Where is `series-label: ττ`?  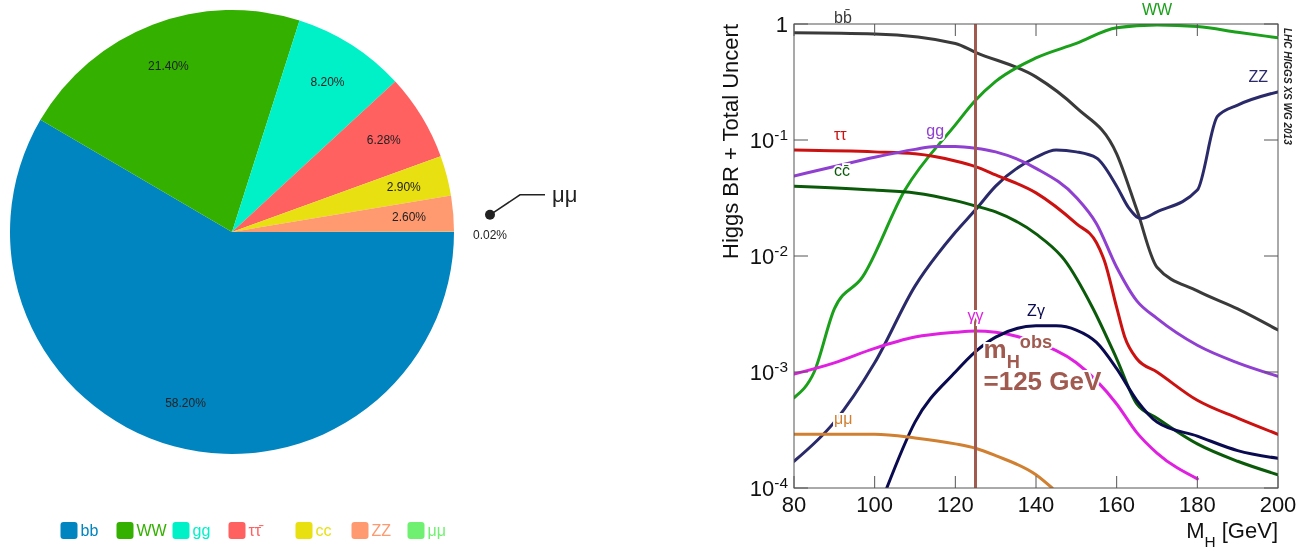 series-label: ττ is located at coordinates (841, 134).